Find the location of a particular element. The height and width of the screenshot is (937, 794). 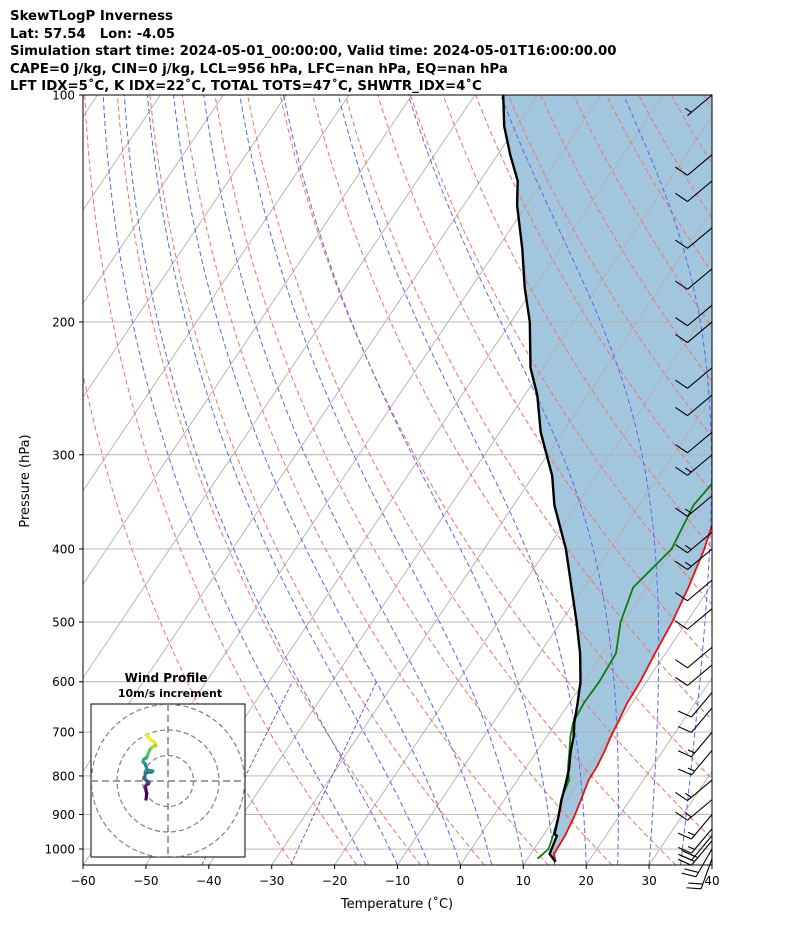

x-tick-label: 20 is located at coordinates (586, 881).